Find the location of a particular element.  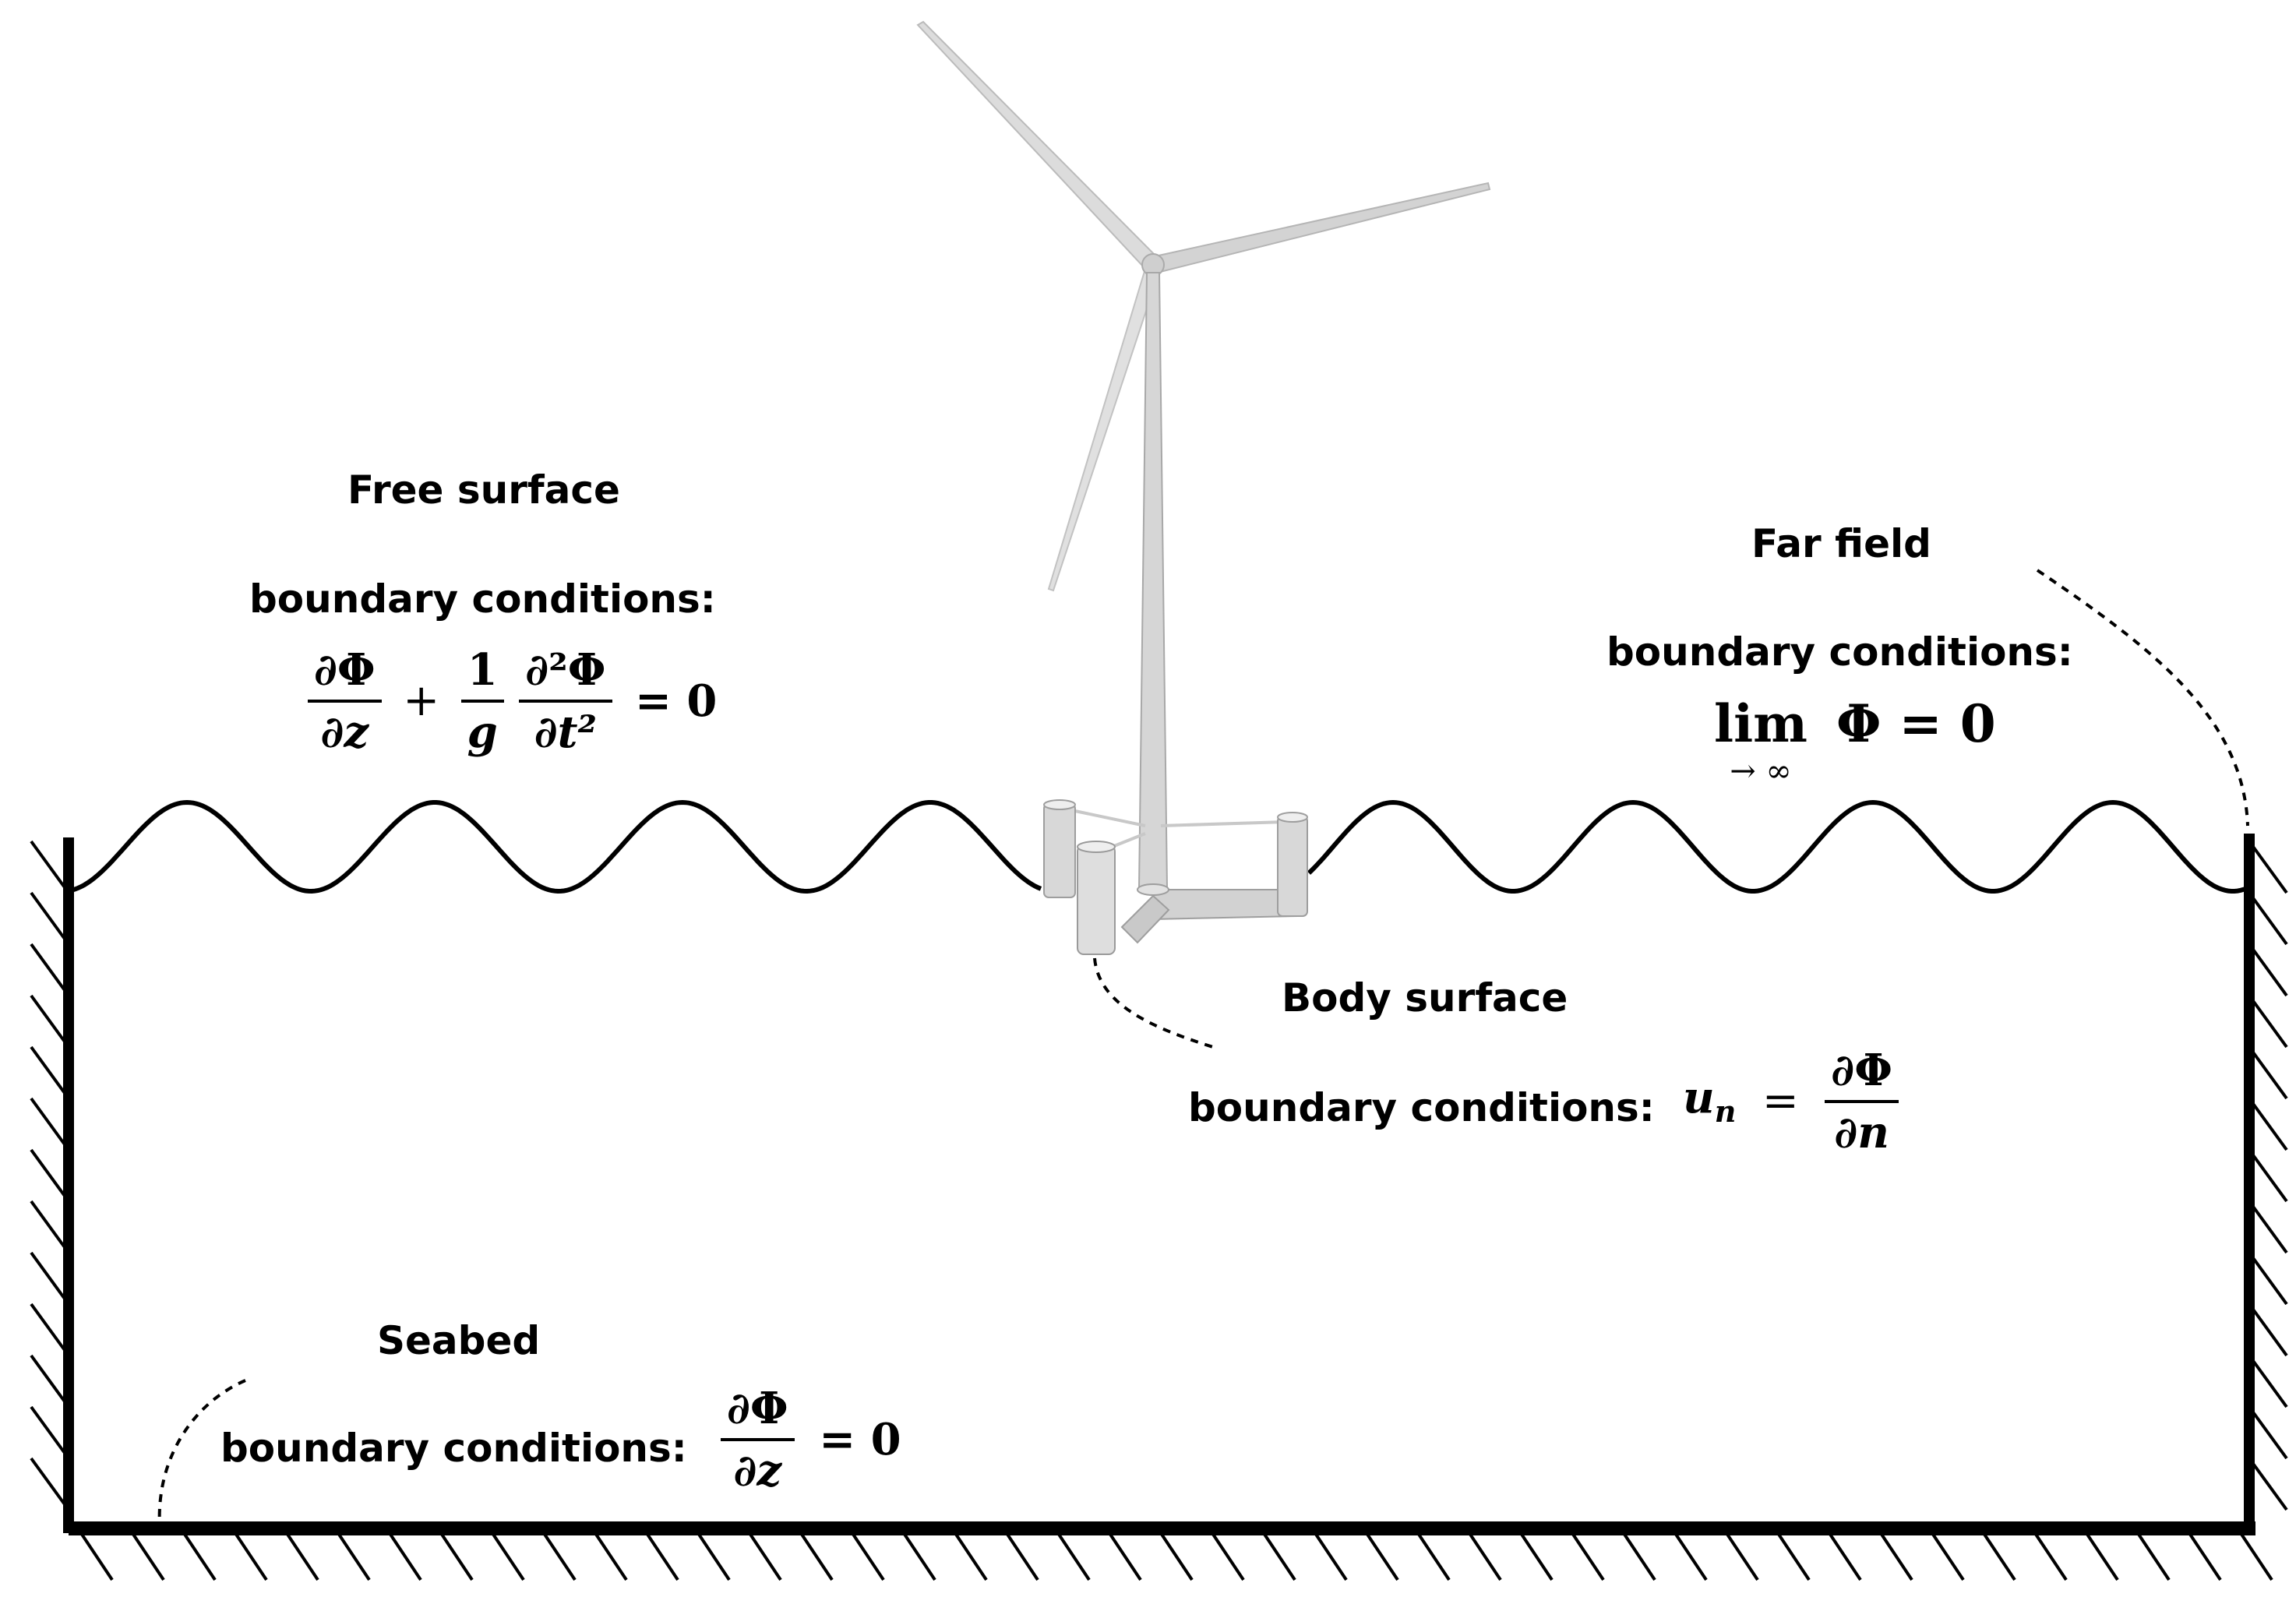

body-surface-frac-num: ∂Φ is located at coordinates (1862, 1076).